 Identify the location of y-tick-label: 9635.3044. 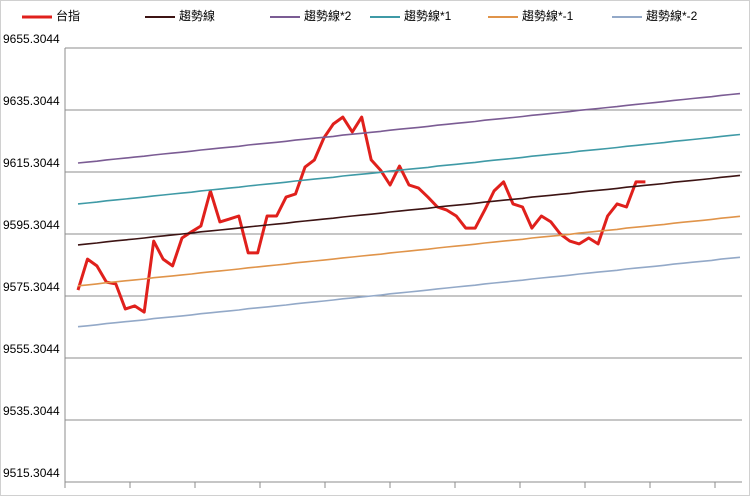
(31, 101).